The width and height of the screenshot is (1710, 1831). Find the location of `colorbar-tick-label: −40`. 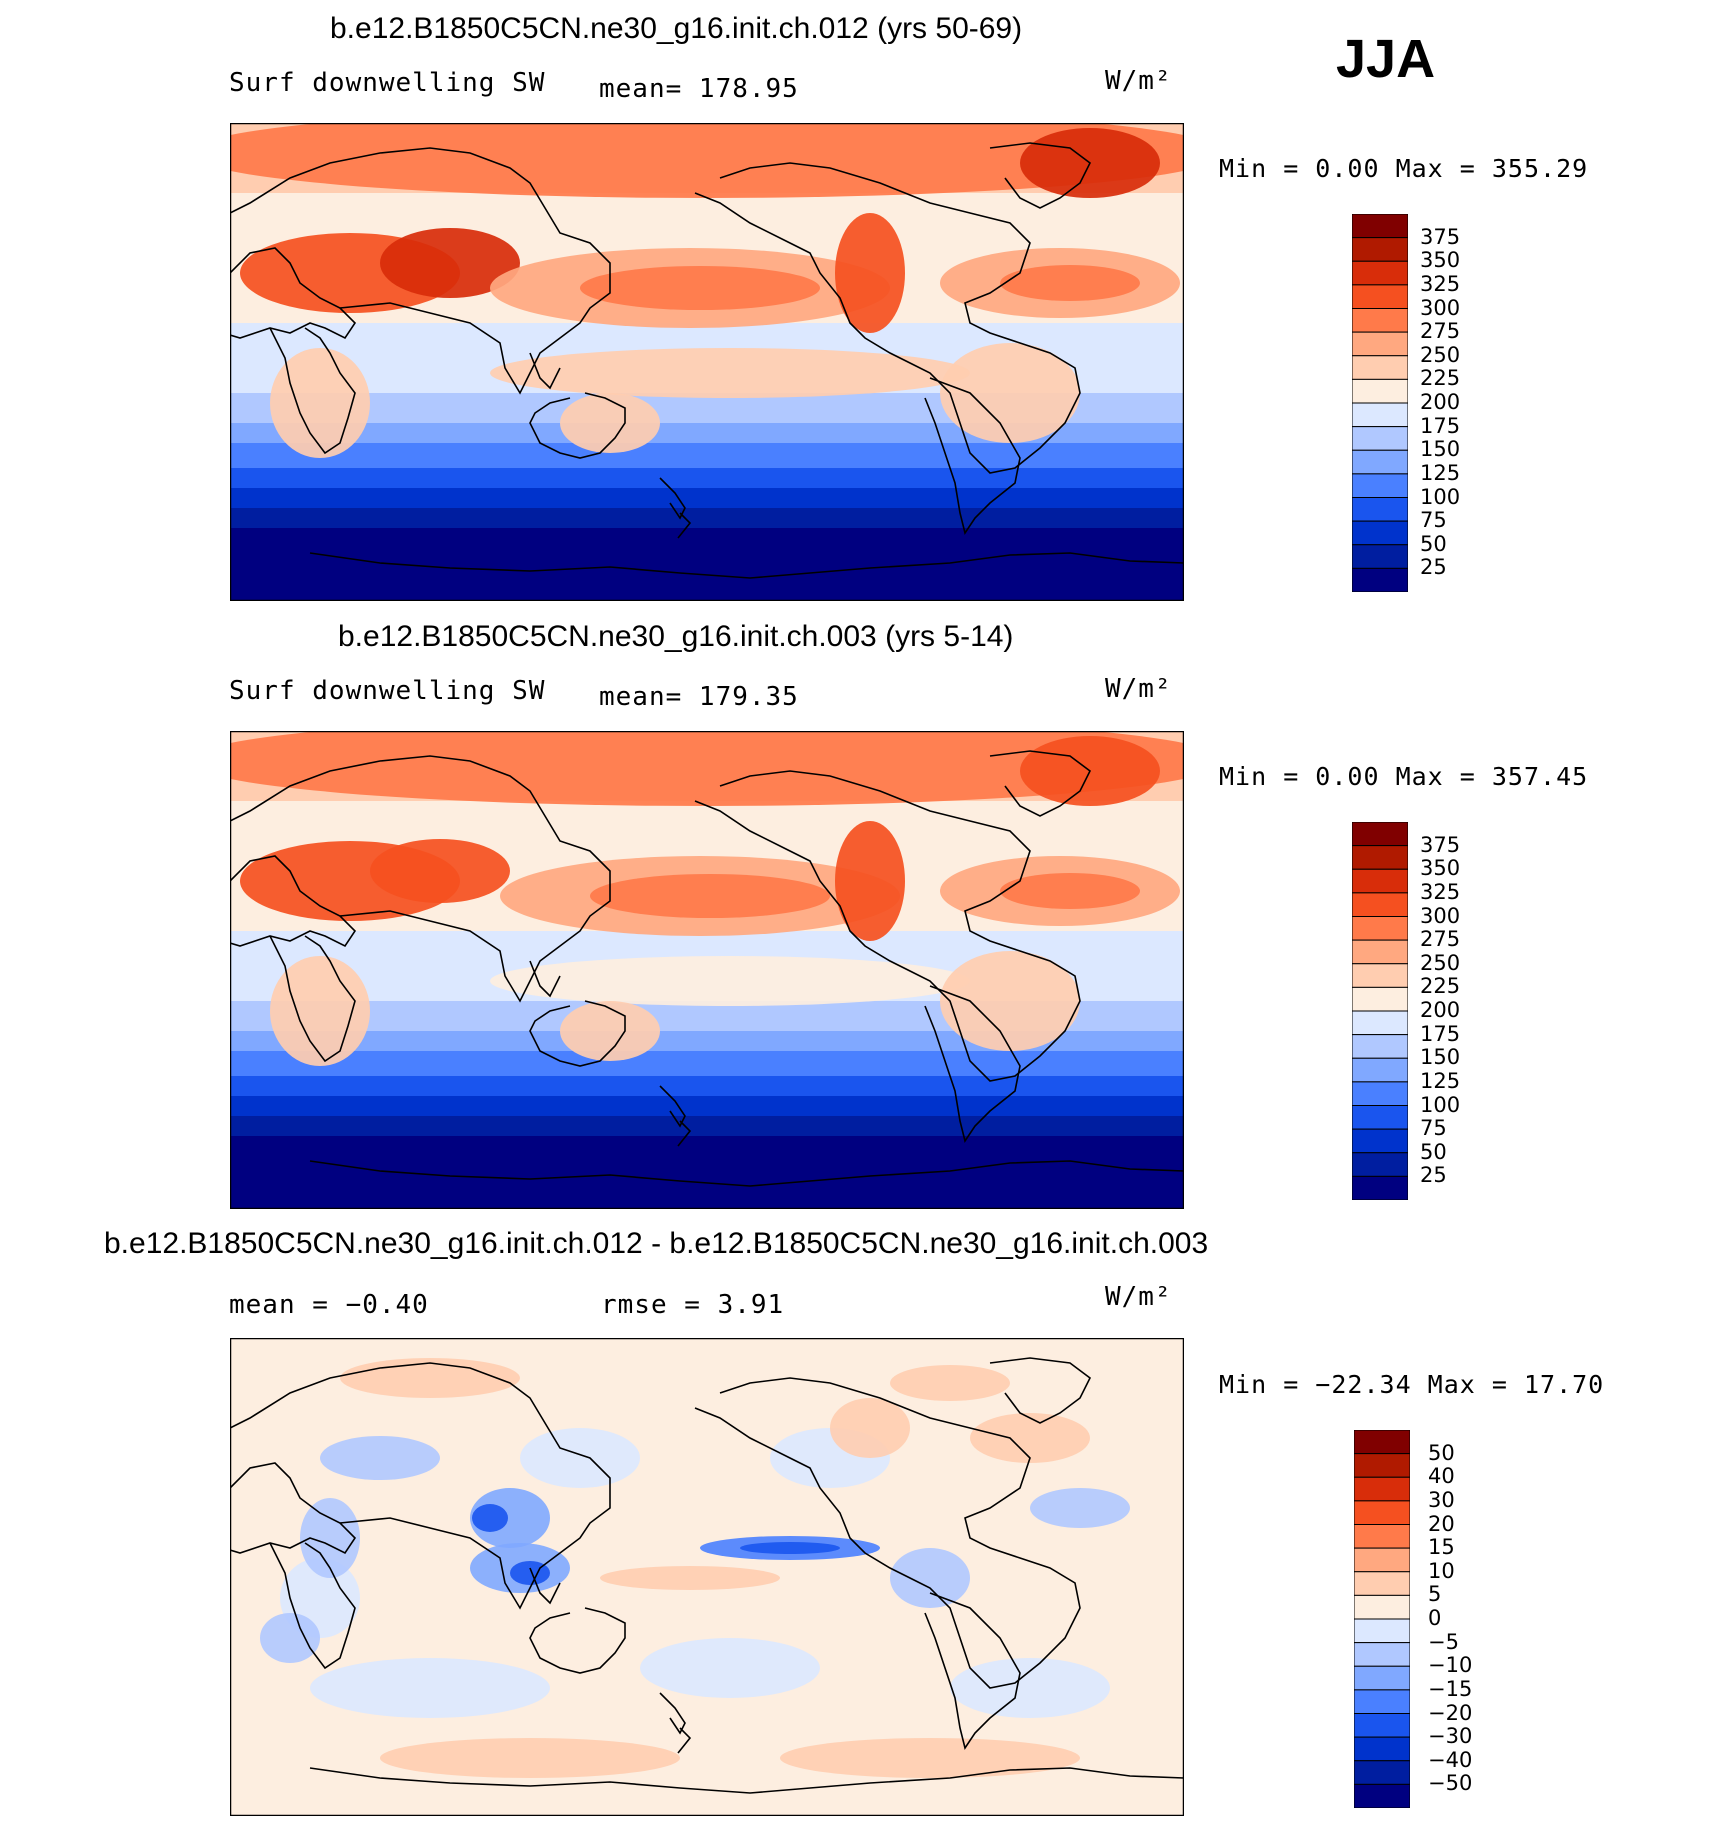

colorbar-tick-label: −40 is located at coordinates (1450, 1759).